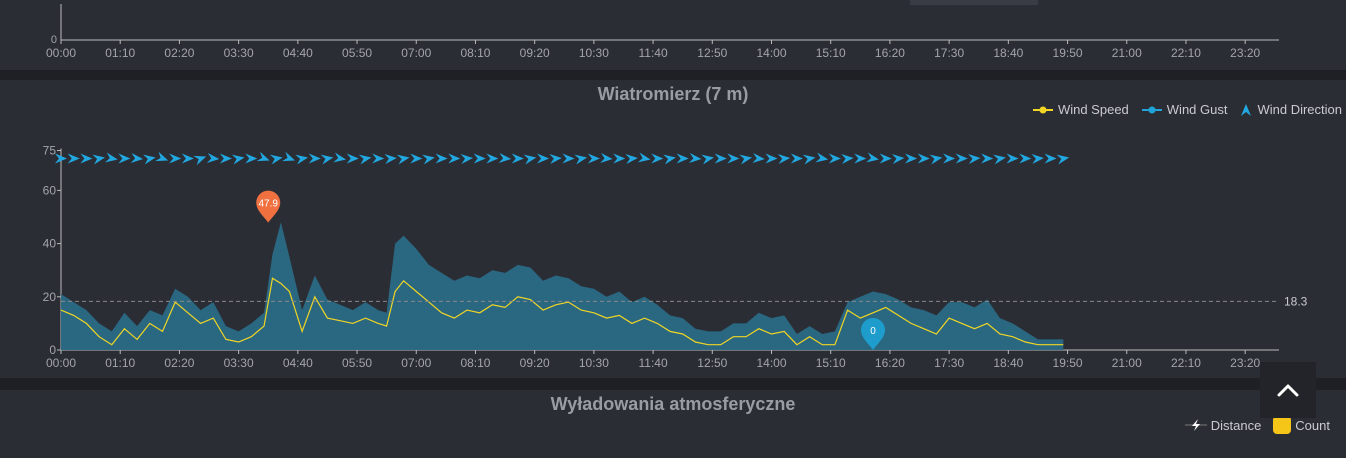 The image size is (1346, 458). Describe the element at coordinates (52, 350) in the screenshot. I see `wind-y-tick-label: 0` at that location.